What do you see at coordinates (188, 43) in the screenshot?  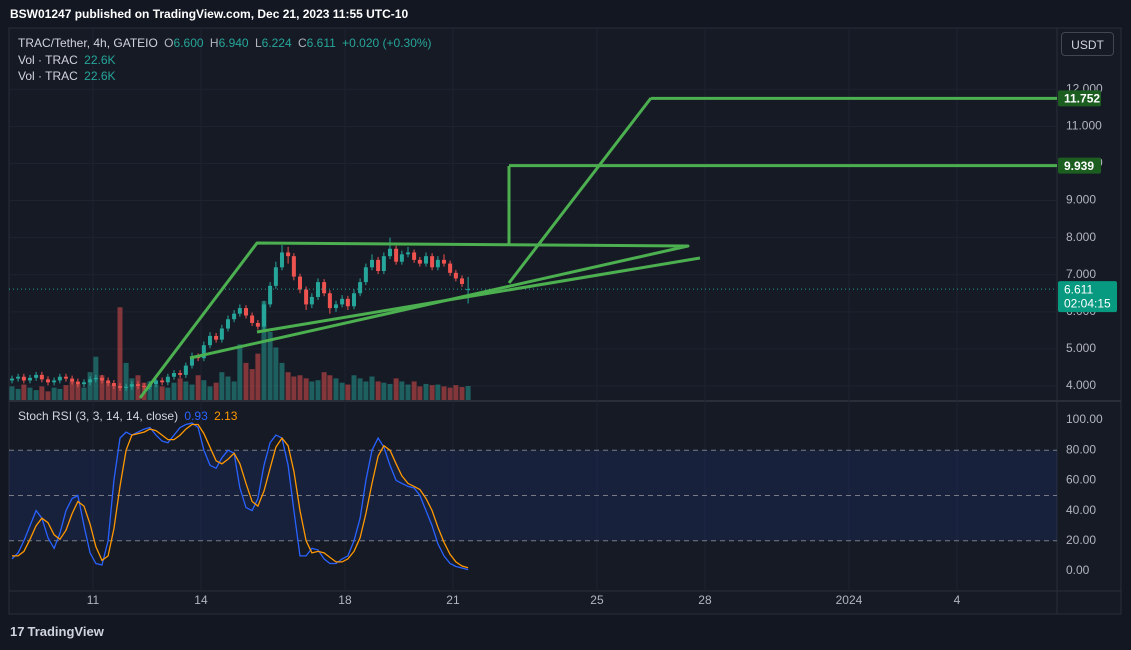 I see `ohlc-value: 6.600` at bounding box center [188, 43].